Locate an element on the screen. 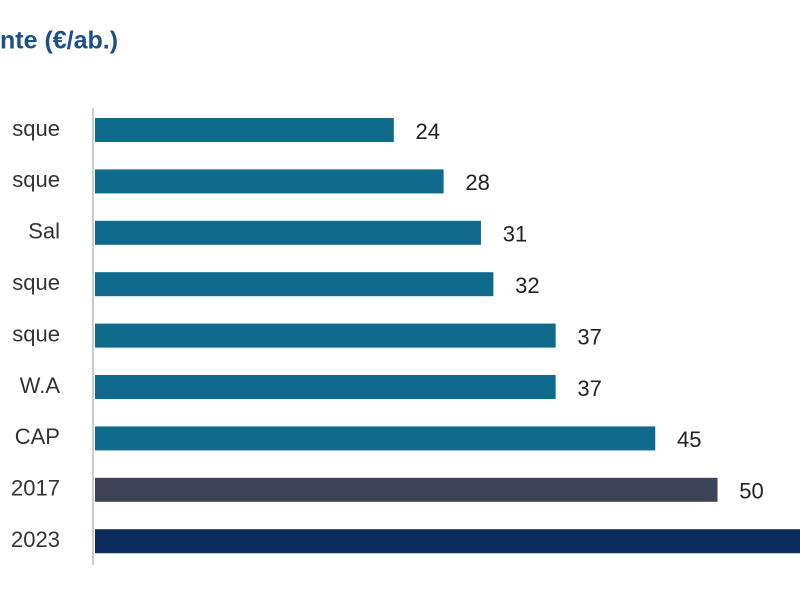 Image resolution: width=800 pixels, height=600 pixels. value-label: 31 is located at coordinates (515, 234).